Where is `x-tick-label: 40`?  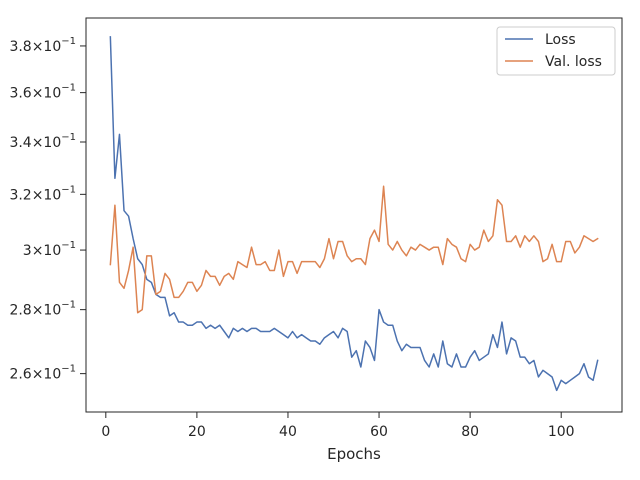
x-tick-label: 40 is located at coordinates (288, 432).